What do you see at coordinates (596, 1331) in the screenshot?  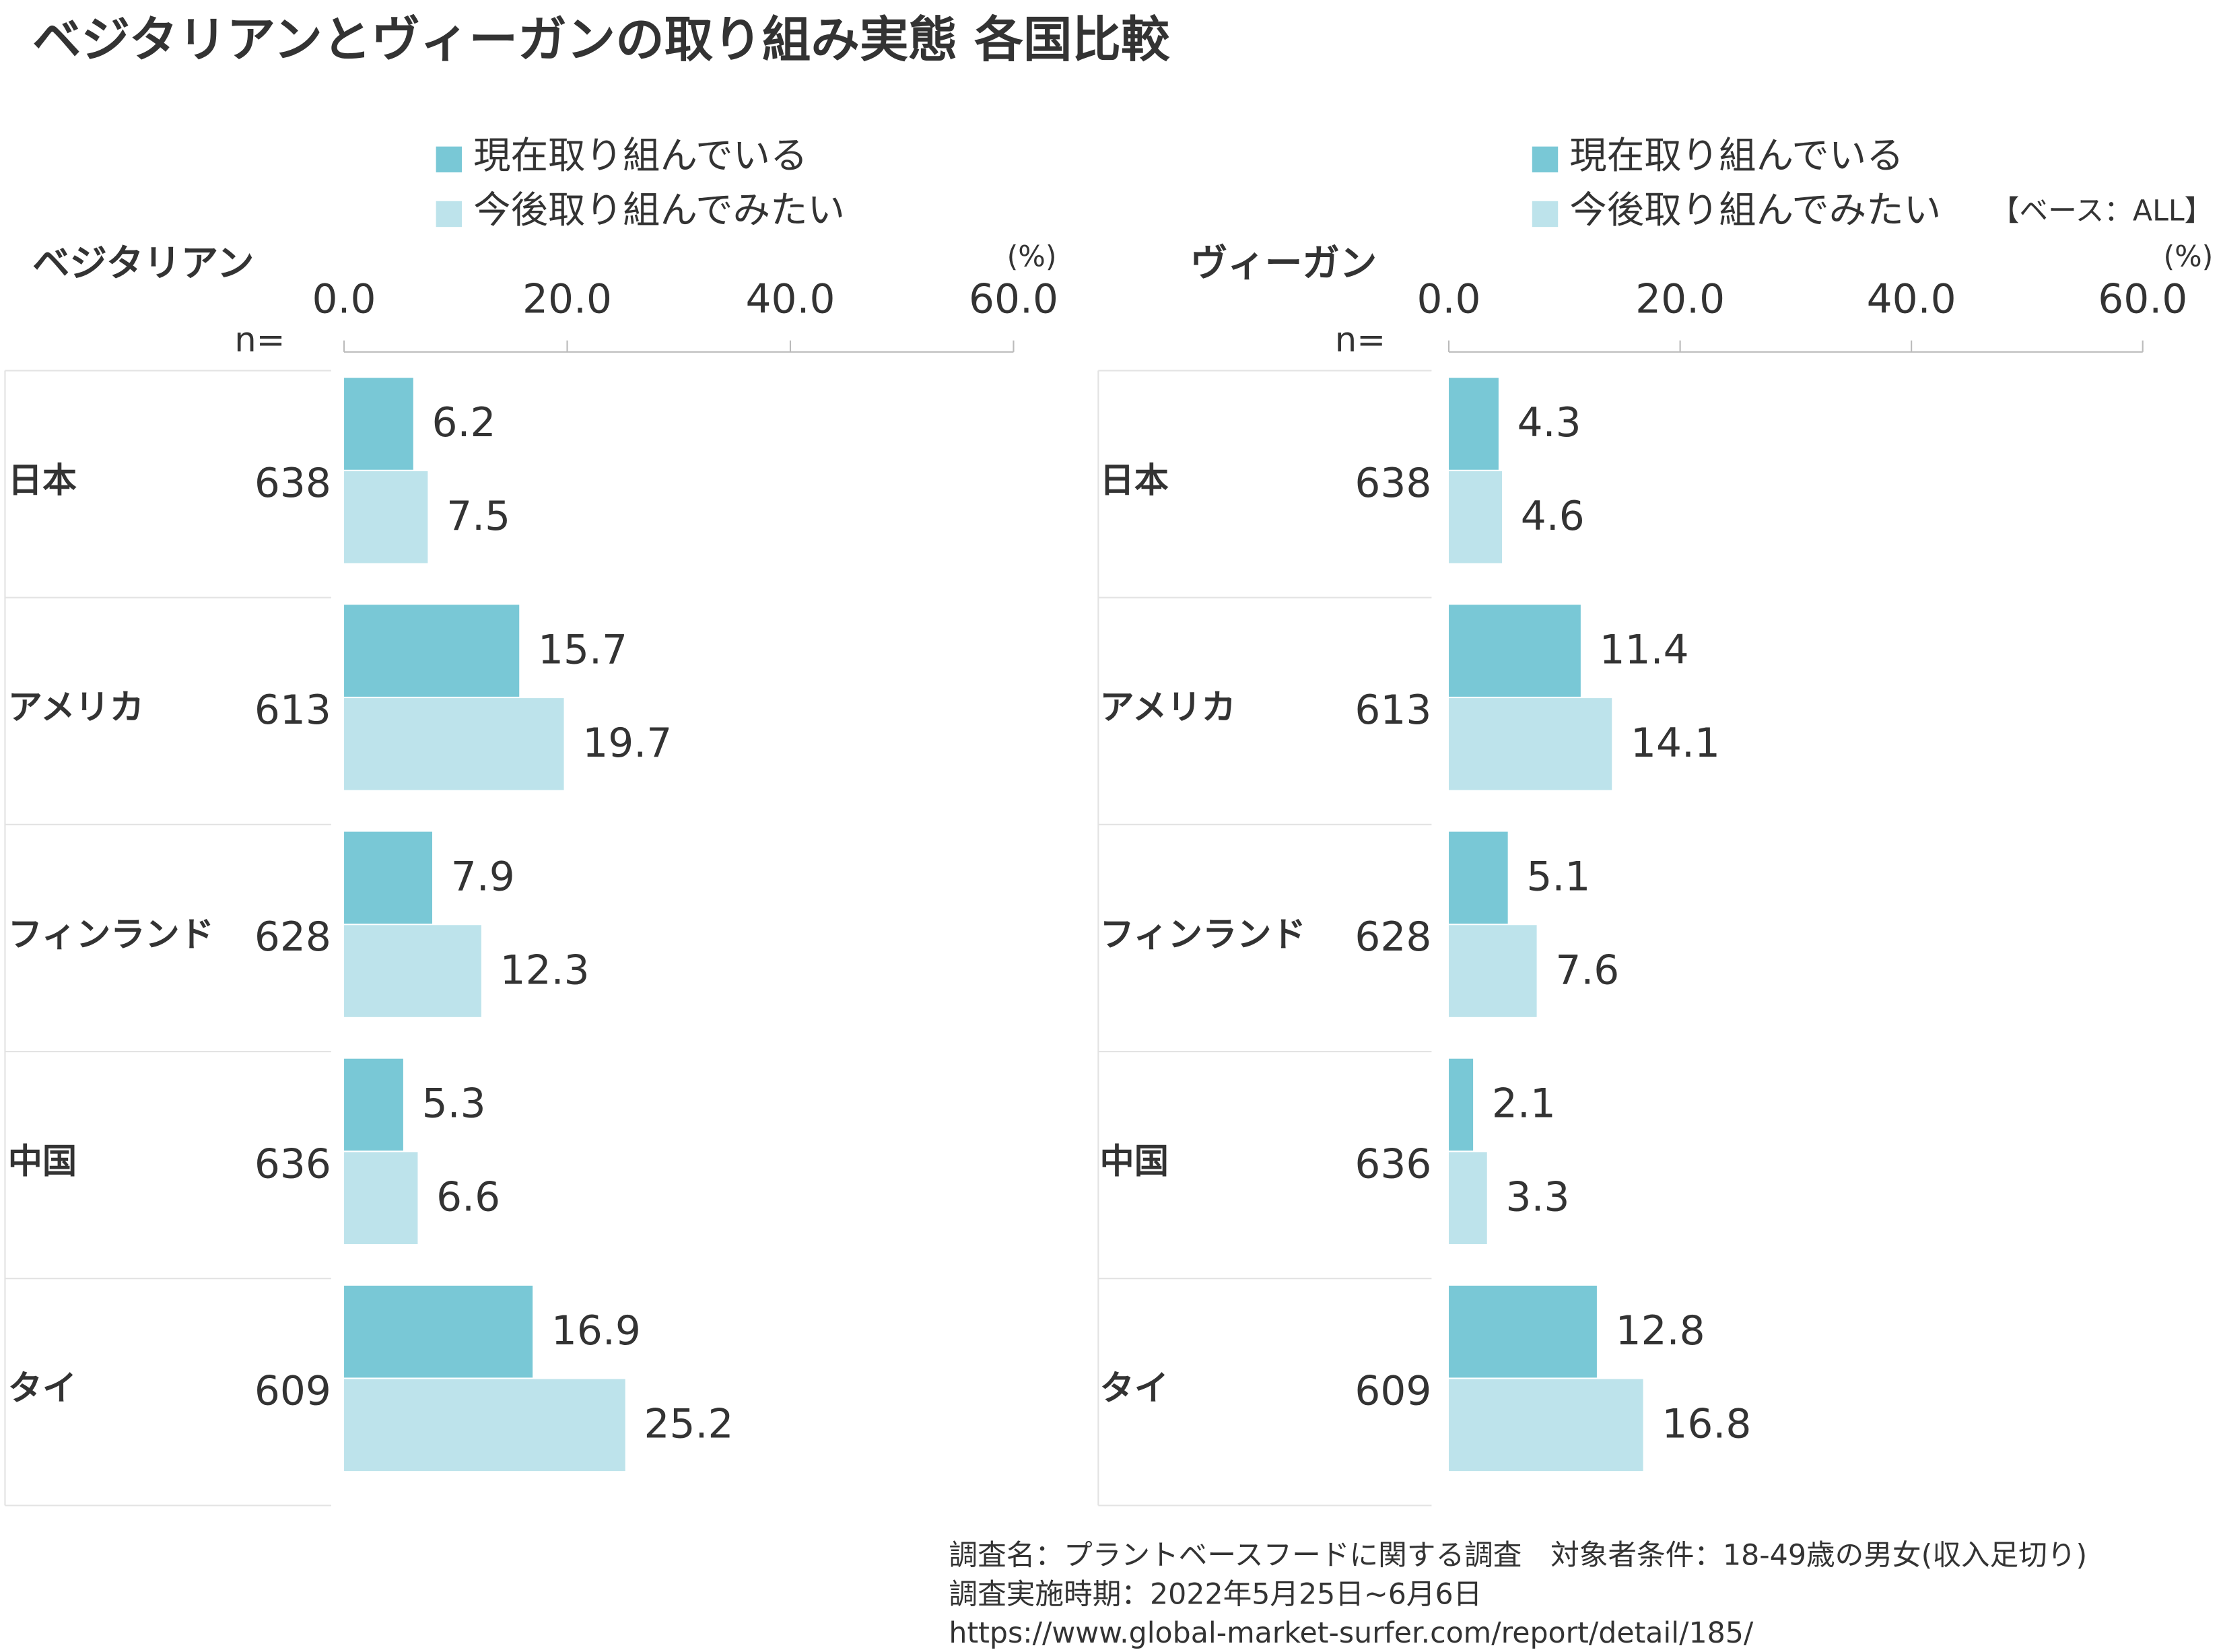 I see `data-label: 16.9` at bounding box center [596, 1331].